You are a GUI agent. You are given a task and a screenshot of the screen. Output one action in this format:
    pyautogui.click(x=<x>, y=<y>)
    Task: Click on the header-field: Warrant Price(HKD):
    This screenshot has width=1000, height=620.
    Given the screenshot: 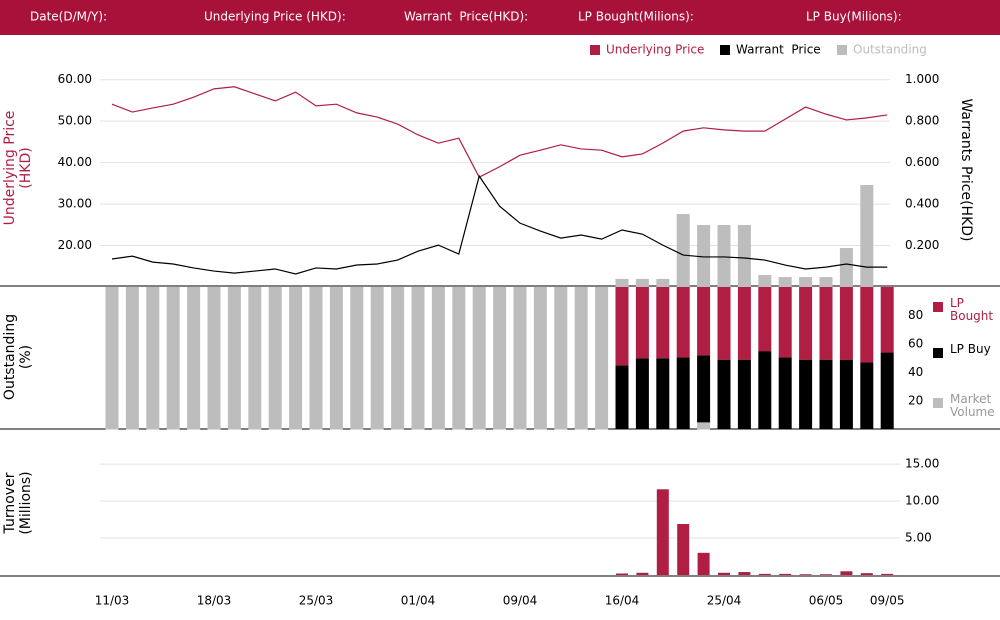 What is the action you would take?
    pyautogui.click(x=466, y=17)
    